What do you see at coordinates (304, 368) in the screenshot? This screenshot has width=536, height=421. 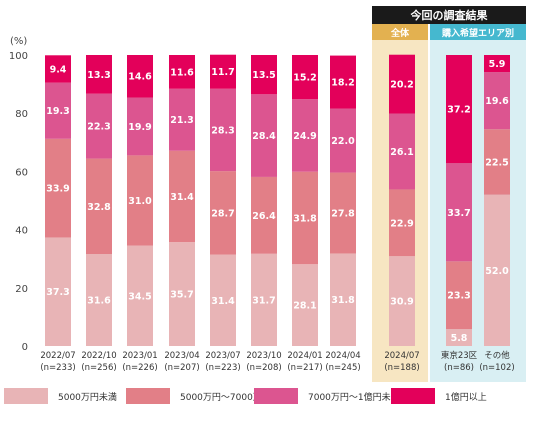 I see `x-tick-sample-size: (n=217)` at bounding box center [304, 368].